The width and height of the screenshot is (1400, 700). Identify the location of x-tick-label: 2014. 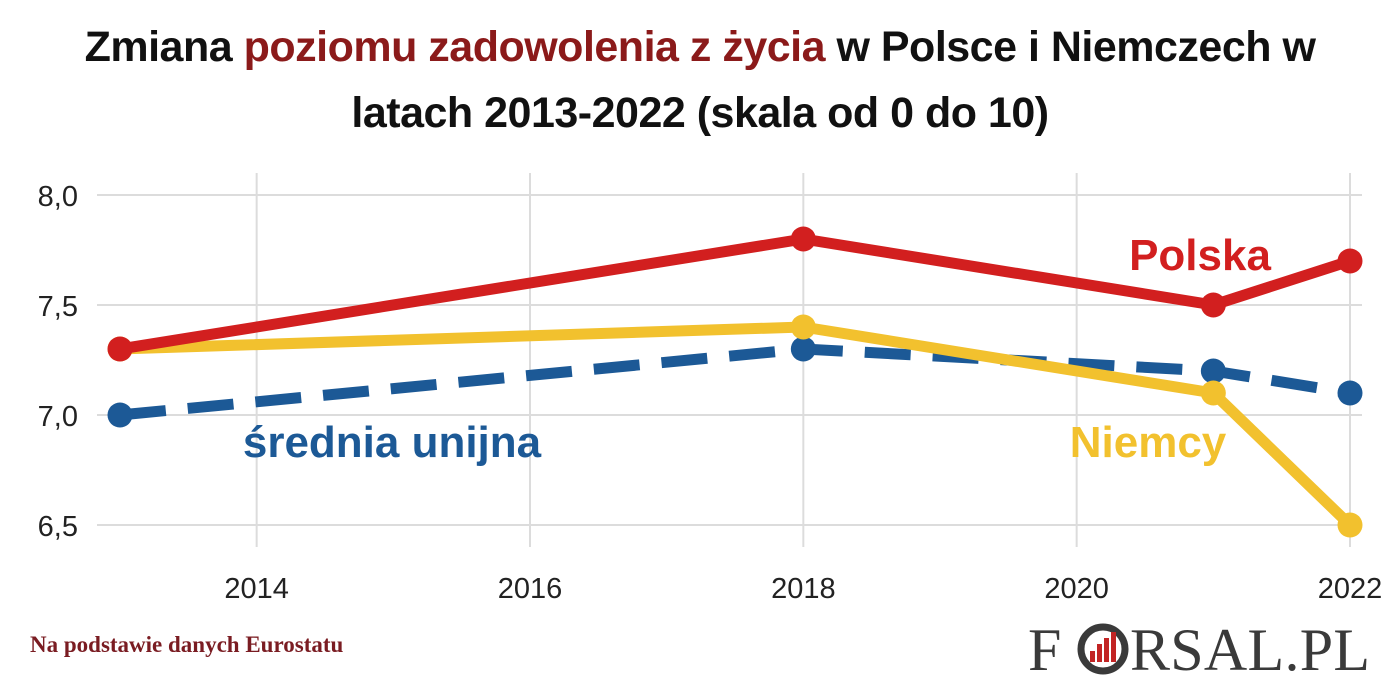
(256, 589).